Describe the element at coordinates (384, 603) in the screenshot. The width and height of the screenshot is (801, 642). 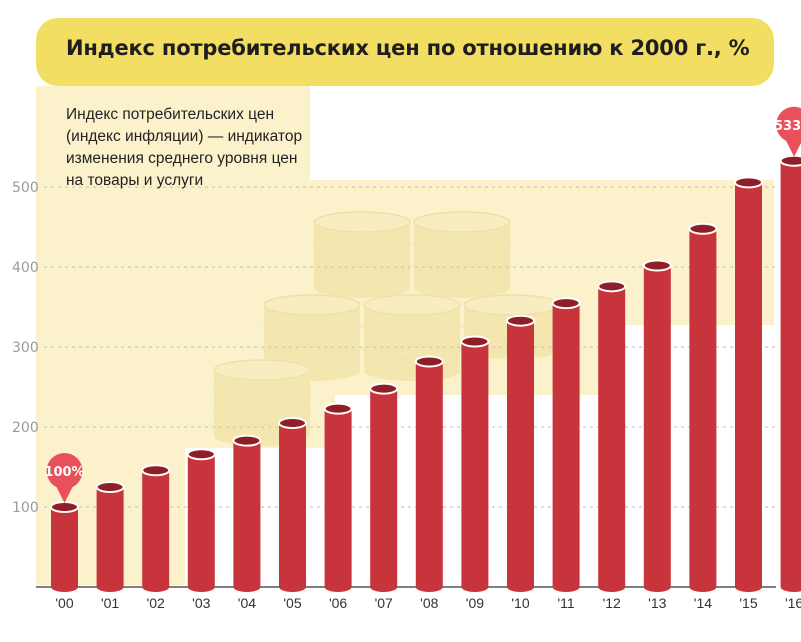
I see `x-tick-label: '07` at that location.